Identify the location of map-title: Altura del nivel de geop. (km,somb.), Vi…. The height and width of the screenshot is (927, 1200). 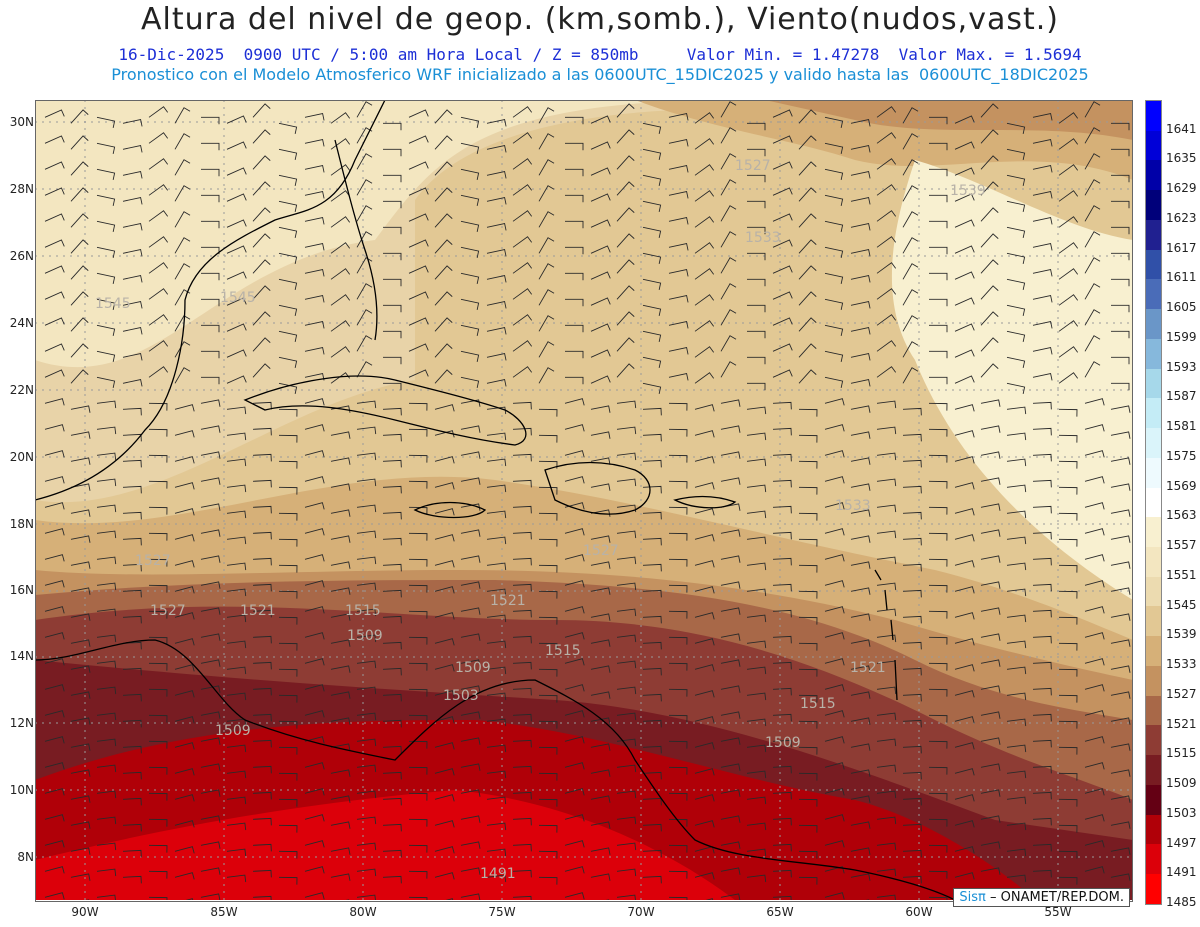
(600, 19).